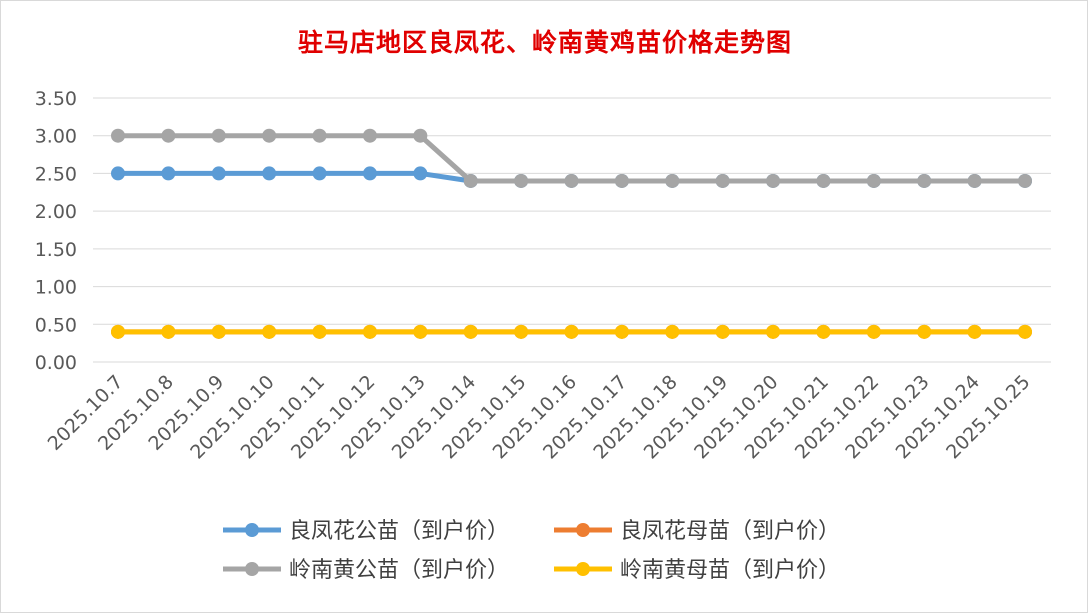 The width and height of the screenshot is (1088, 614). What do you see at coordinates (56, 325) in the screenshot?
I see `y-tick-label: 0.50` at bounding box center [56, 325].